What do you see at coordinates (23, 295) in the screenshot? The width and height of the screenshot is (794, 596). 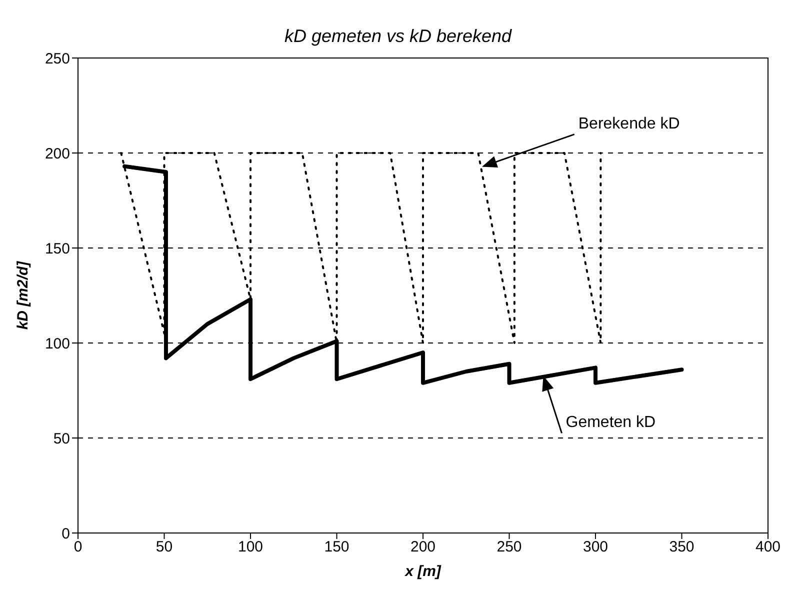 I see `y-axis-title: kD [m2/d]` at bounding box center [23, 295].